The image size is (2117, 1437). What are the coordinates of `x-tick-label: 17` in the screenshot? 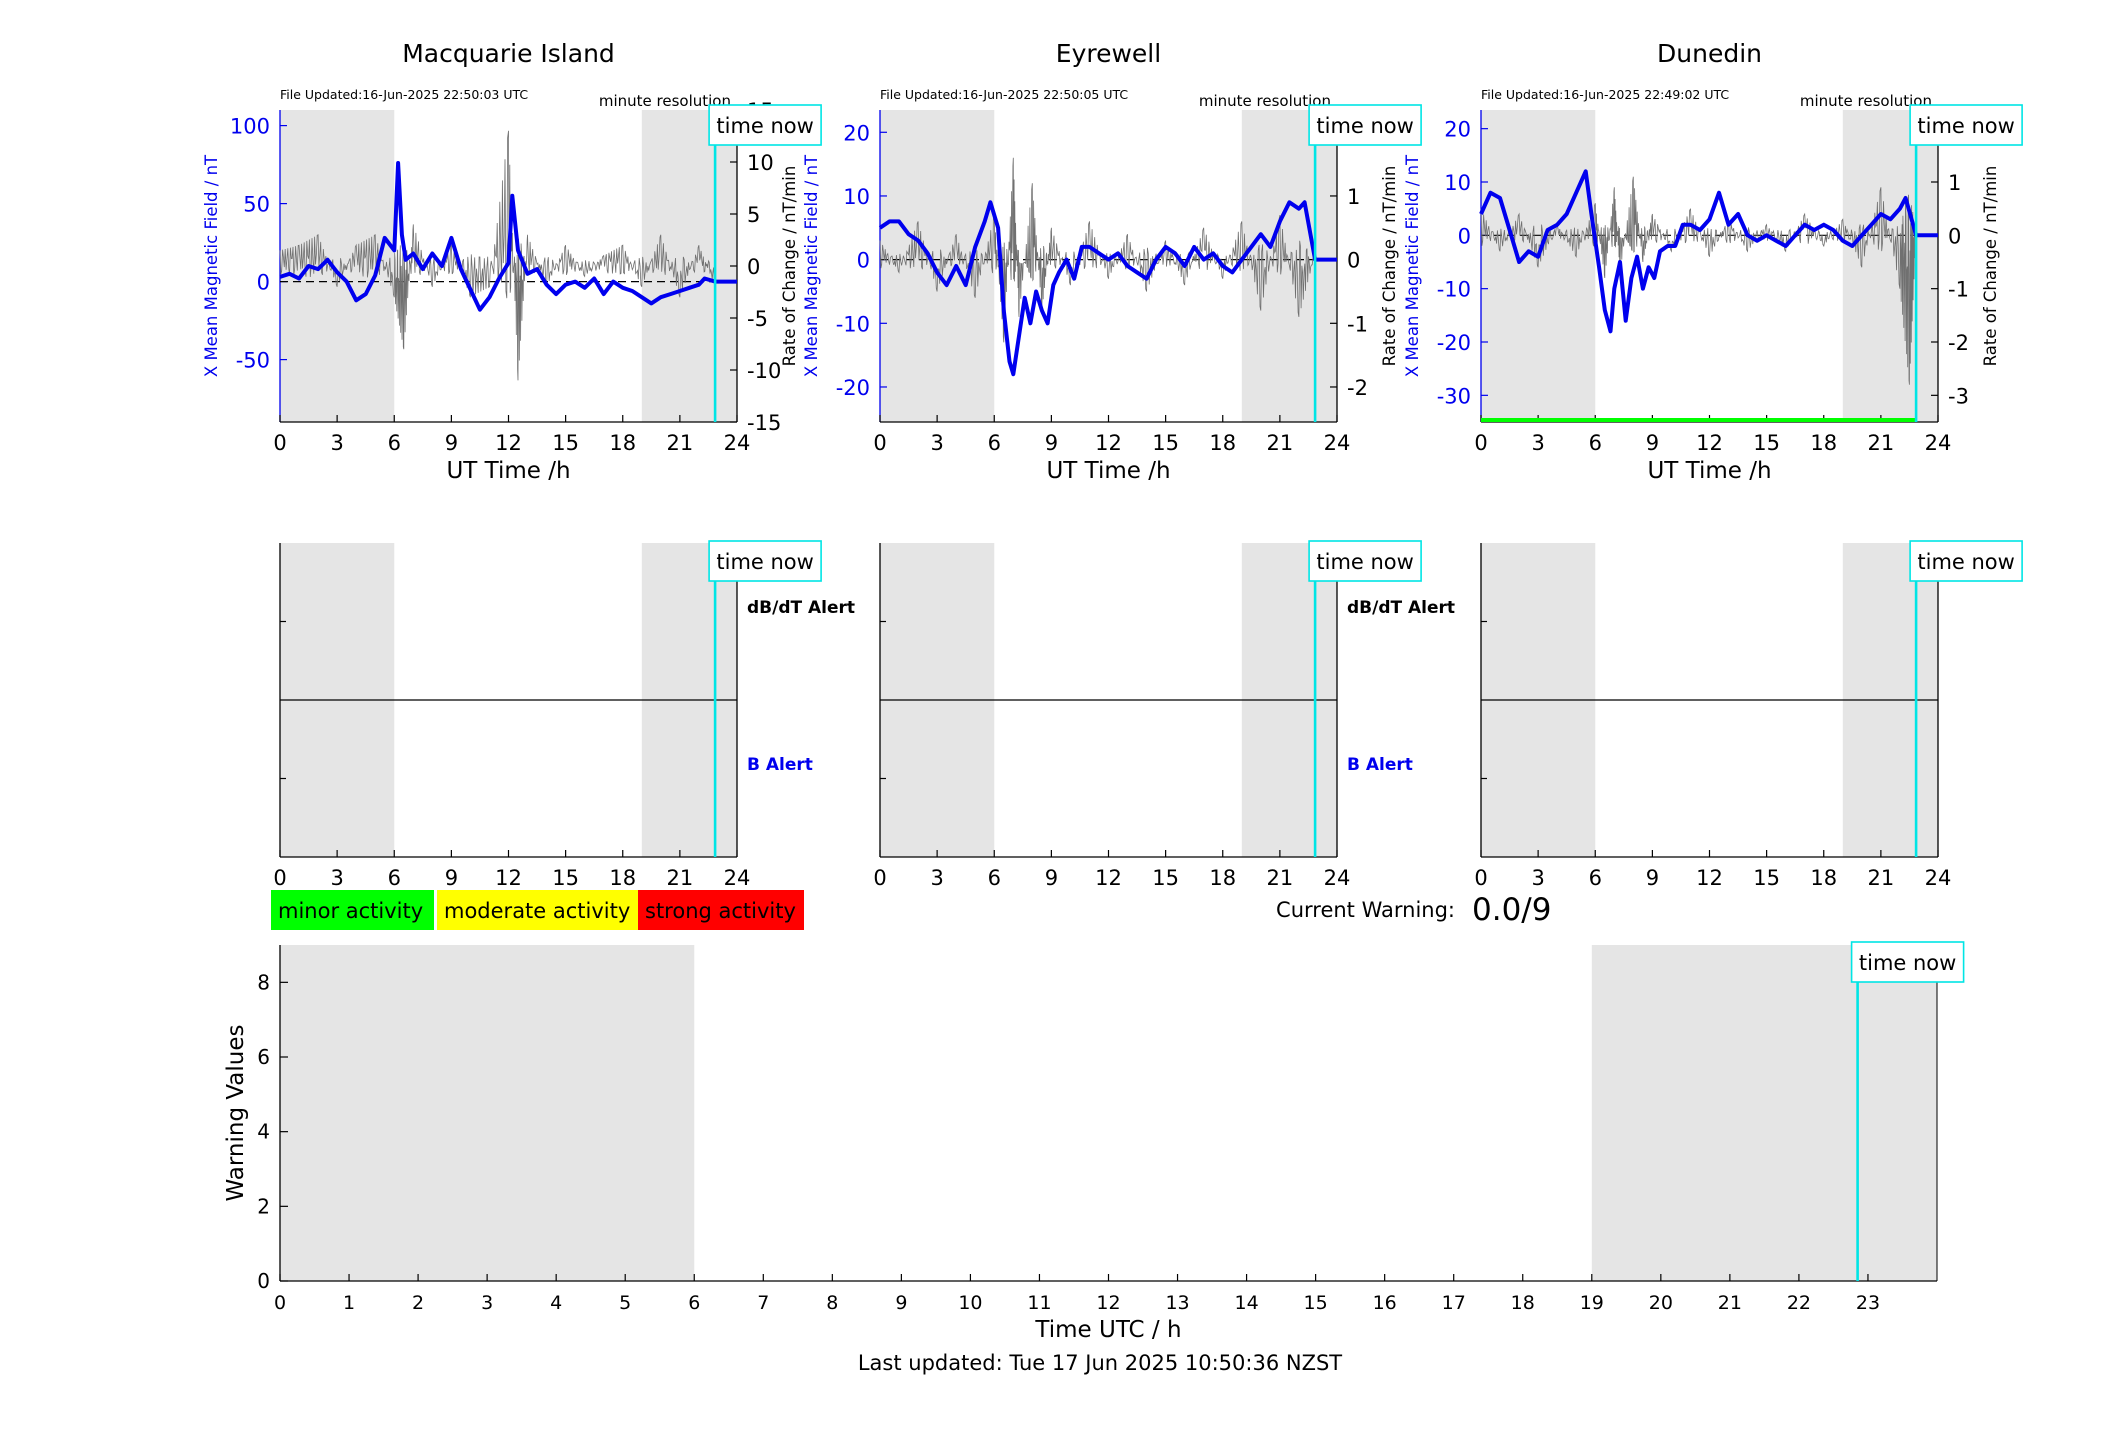 It's located at (1454, 1303).